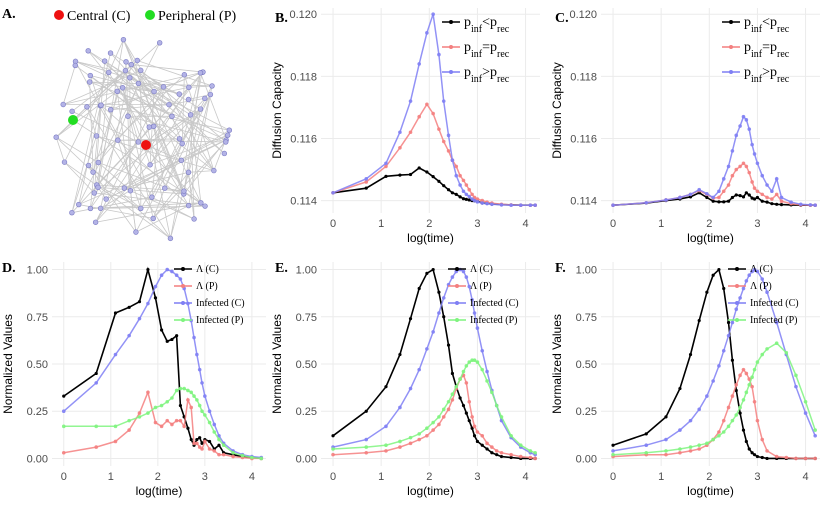  Describe the element at coordinates (710, 491) in the screenshot. I see `x-axis-title: log(time)` at that location.